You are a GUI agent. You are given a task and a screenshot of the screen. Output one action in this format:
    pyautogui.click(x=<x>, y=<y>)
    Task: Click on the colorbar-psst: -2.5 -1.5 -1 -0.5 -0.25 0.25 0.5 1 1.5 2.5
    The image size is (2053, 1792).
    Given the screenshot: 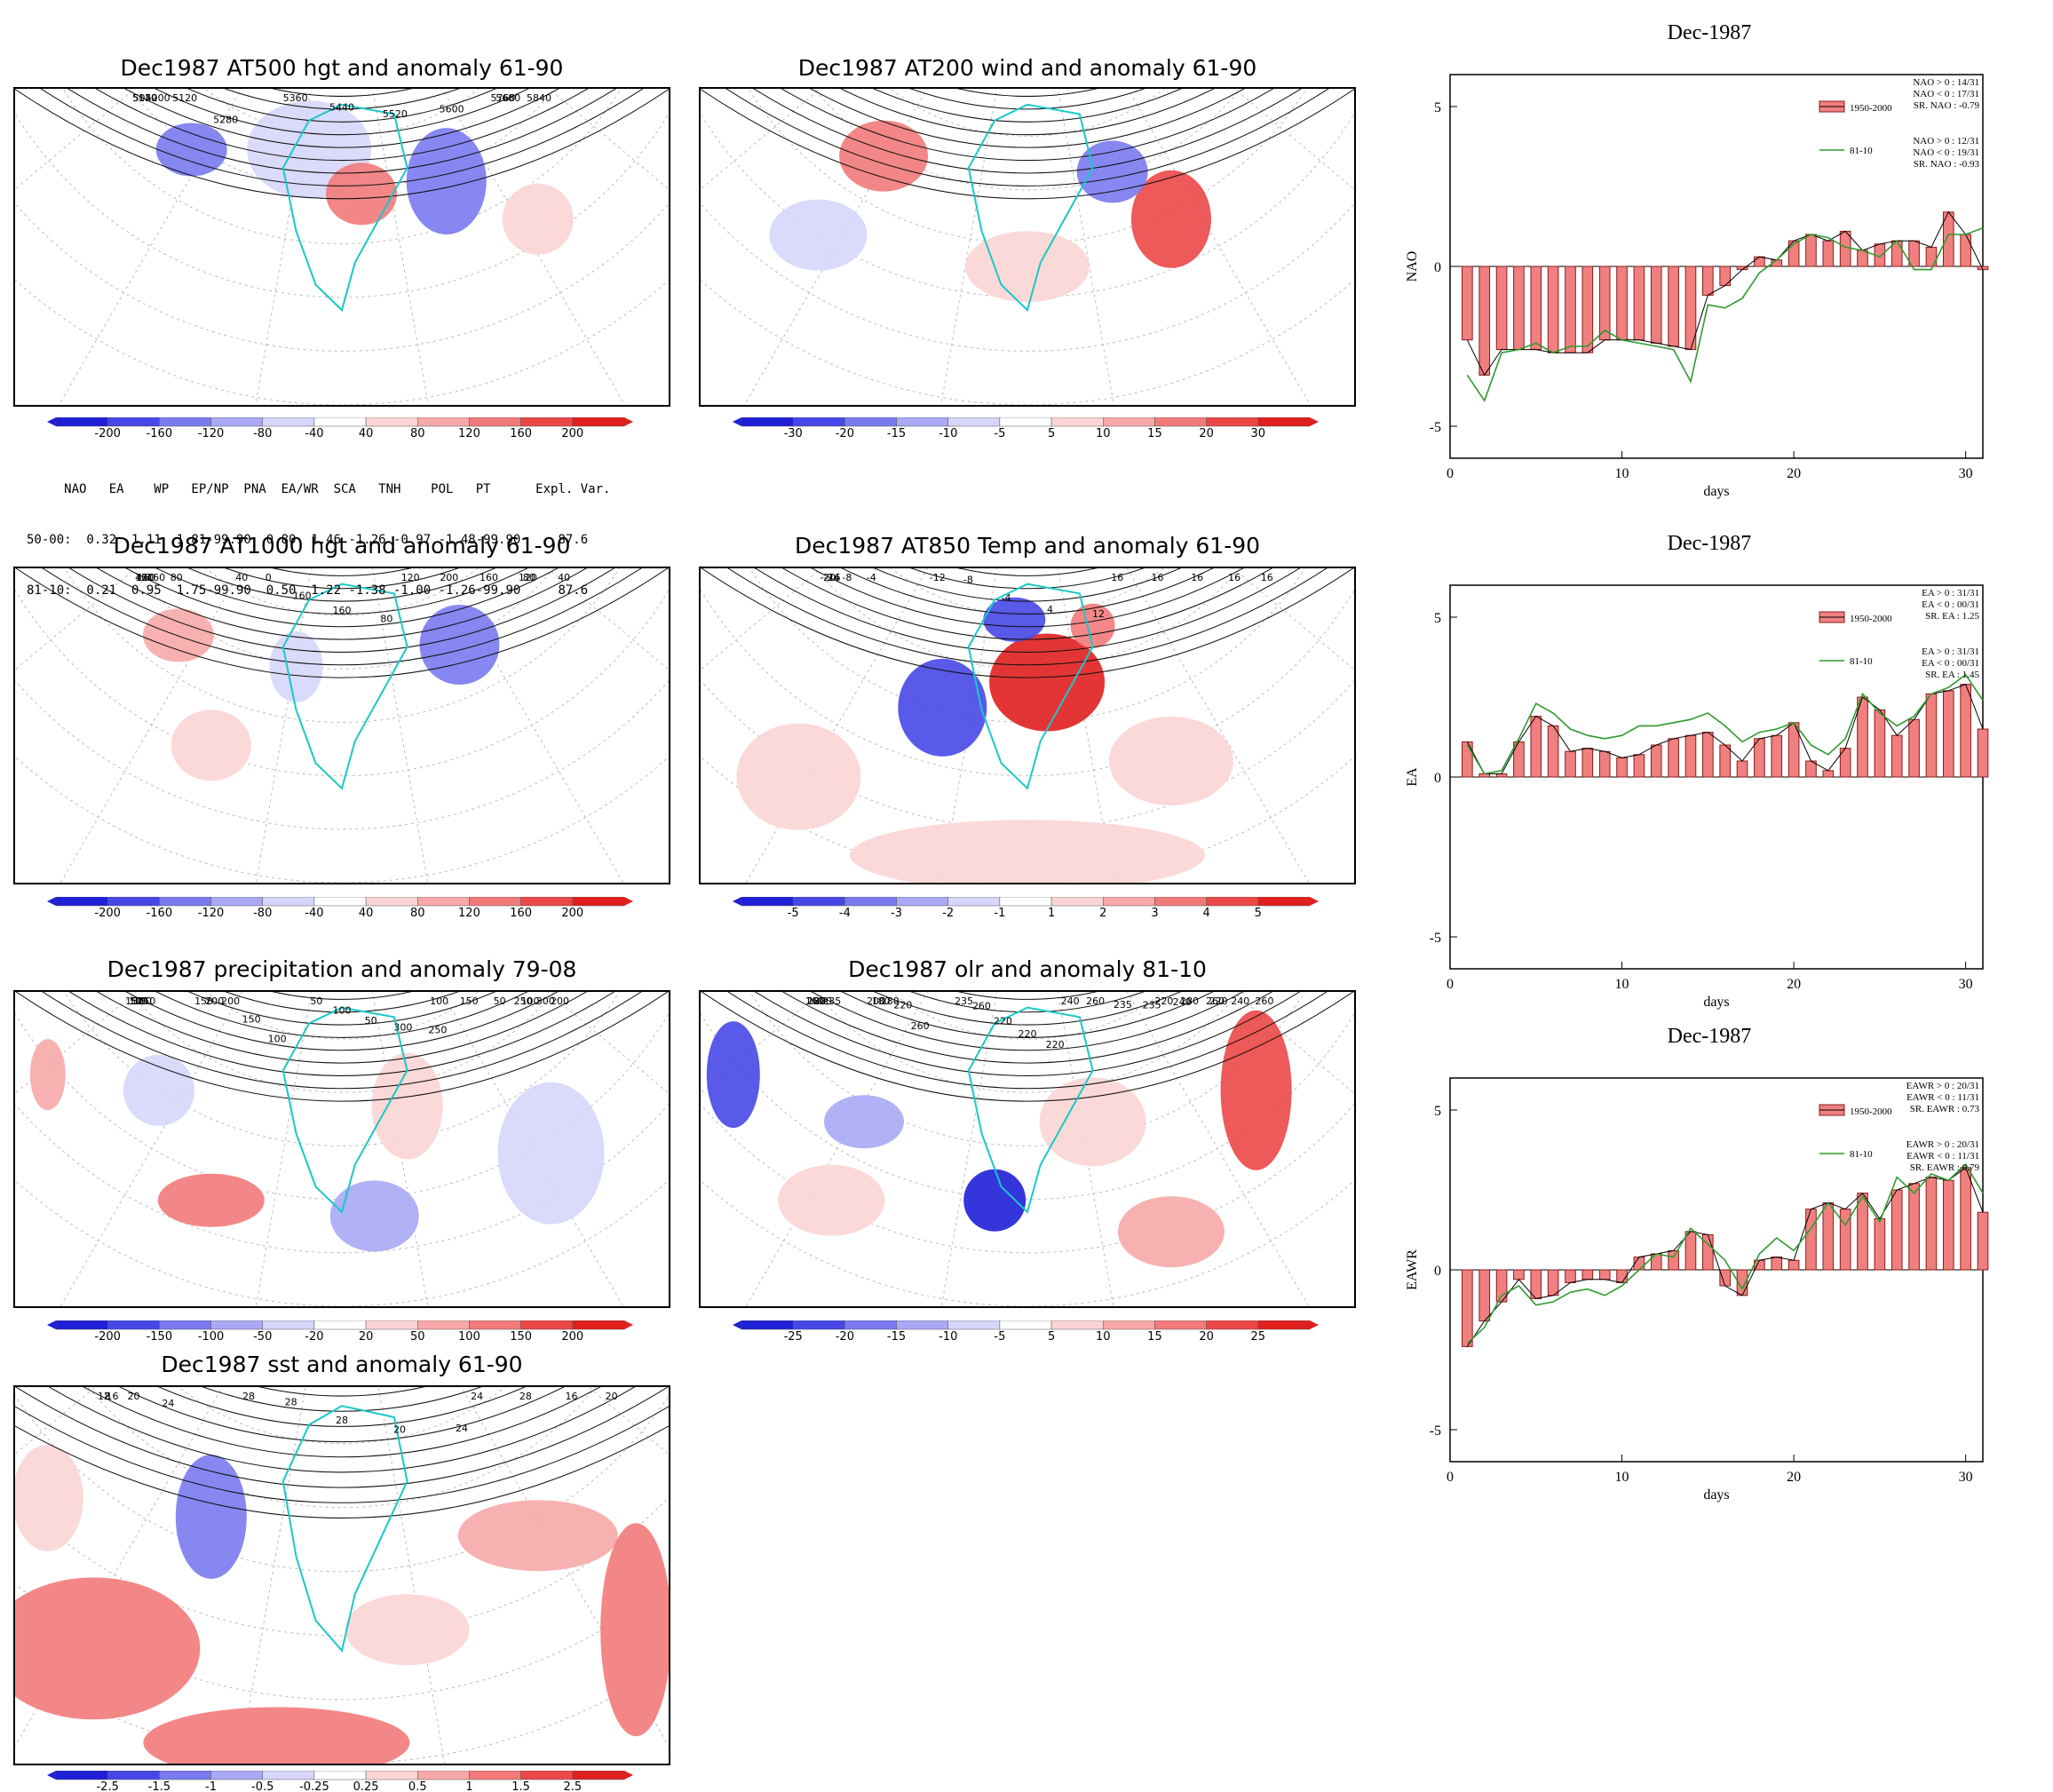 What is the action you would take?
    pyautogui.click(x=340, y=1781)
    